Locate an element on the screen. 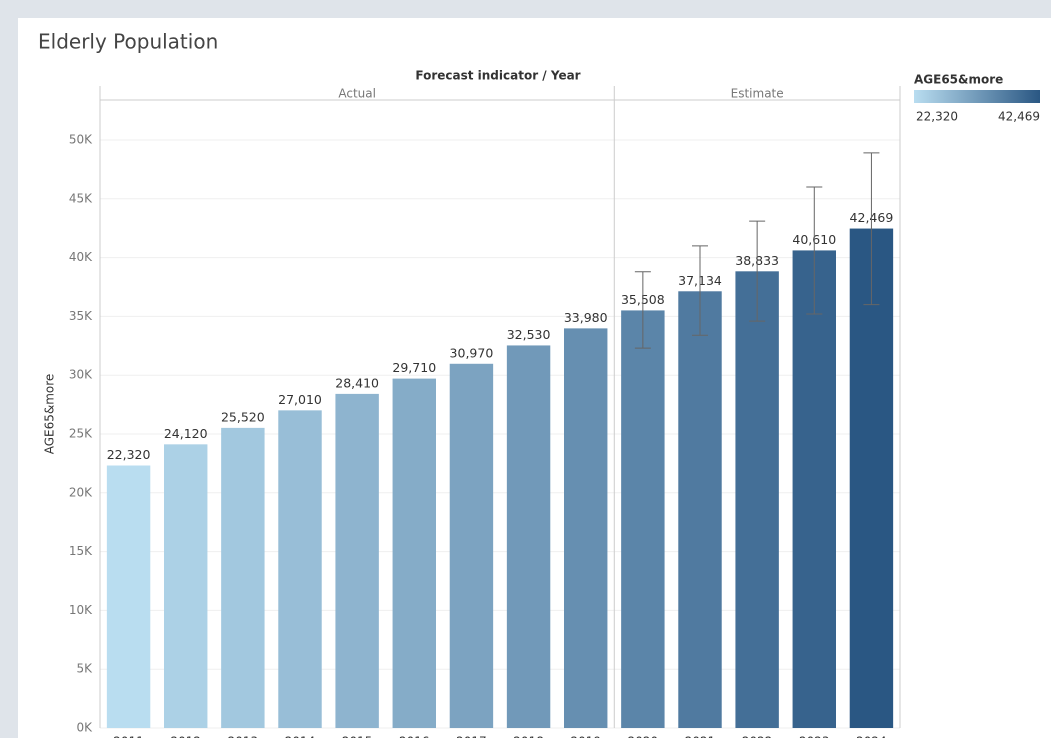  x-tick-label: 2014 is located at coordinates (300, 736).